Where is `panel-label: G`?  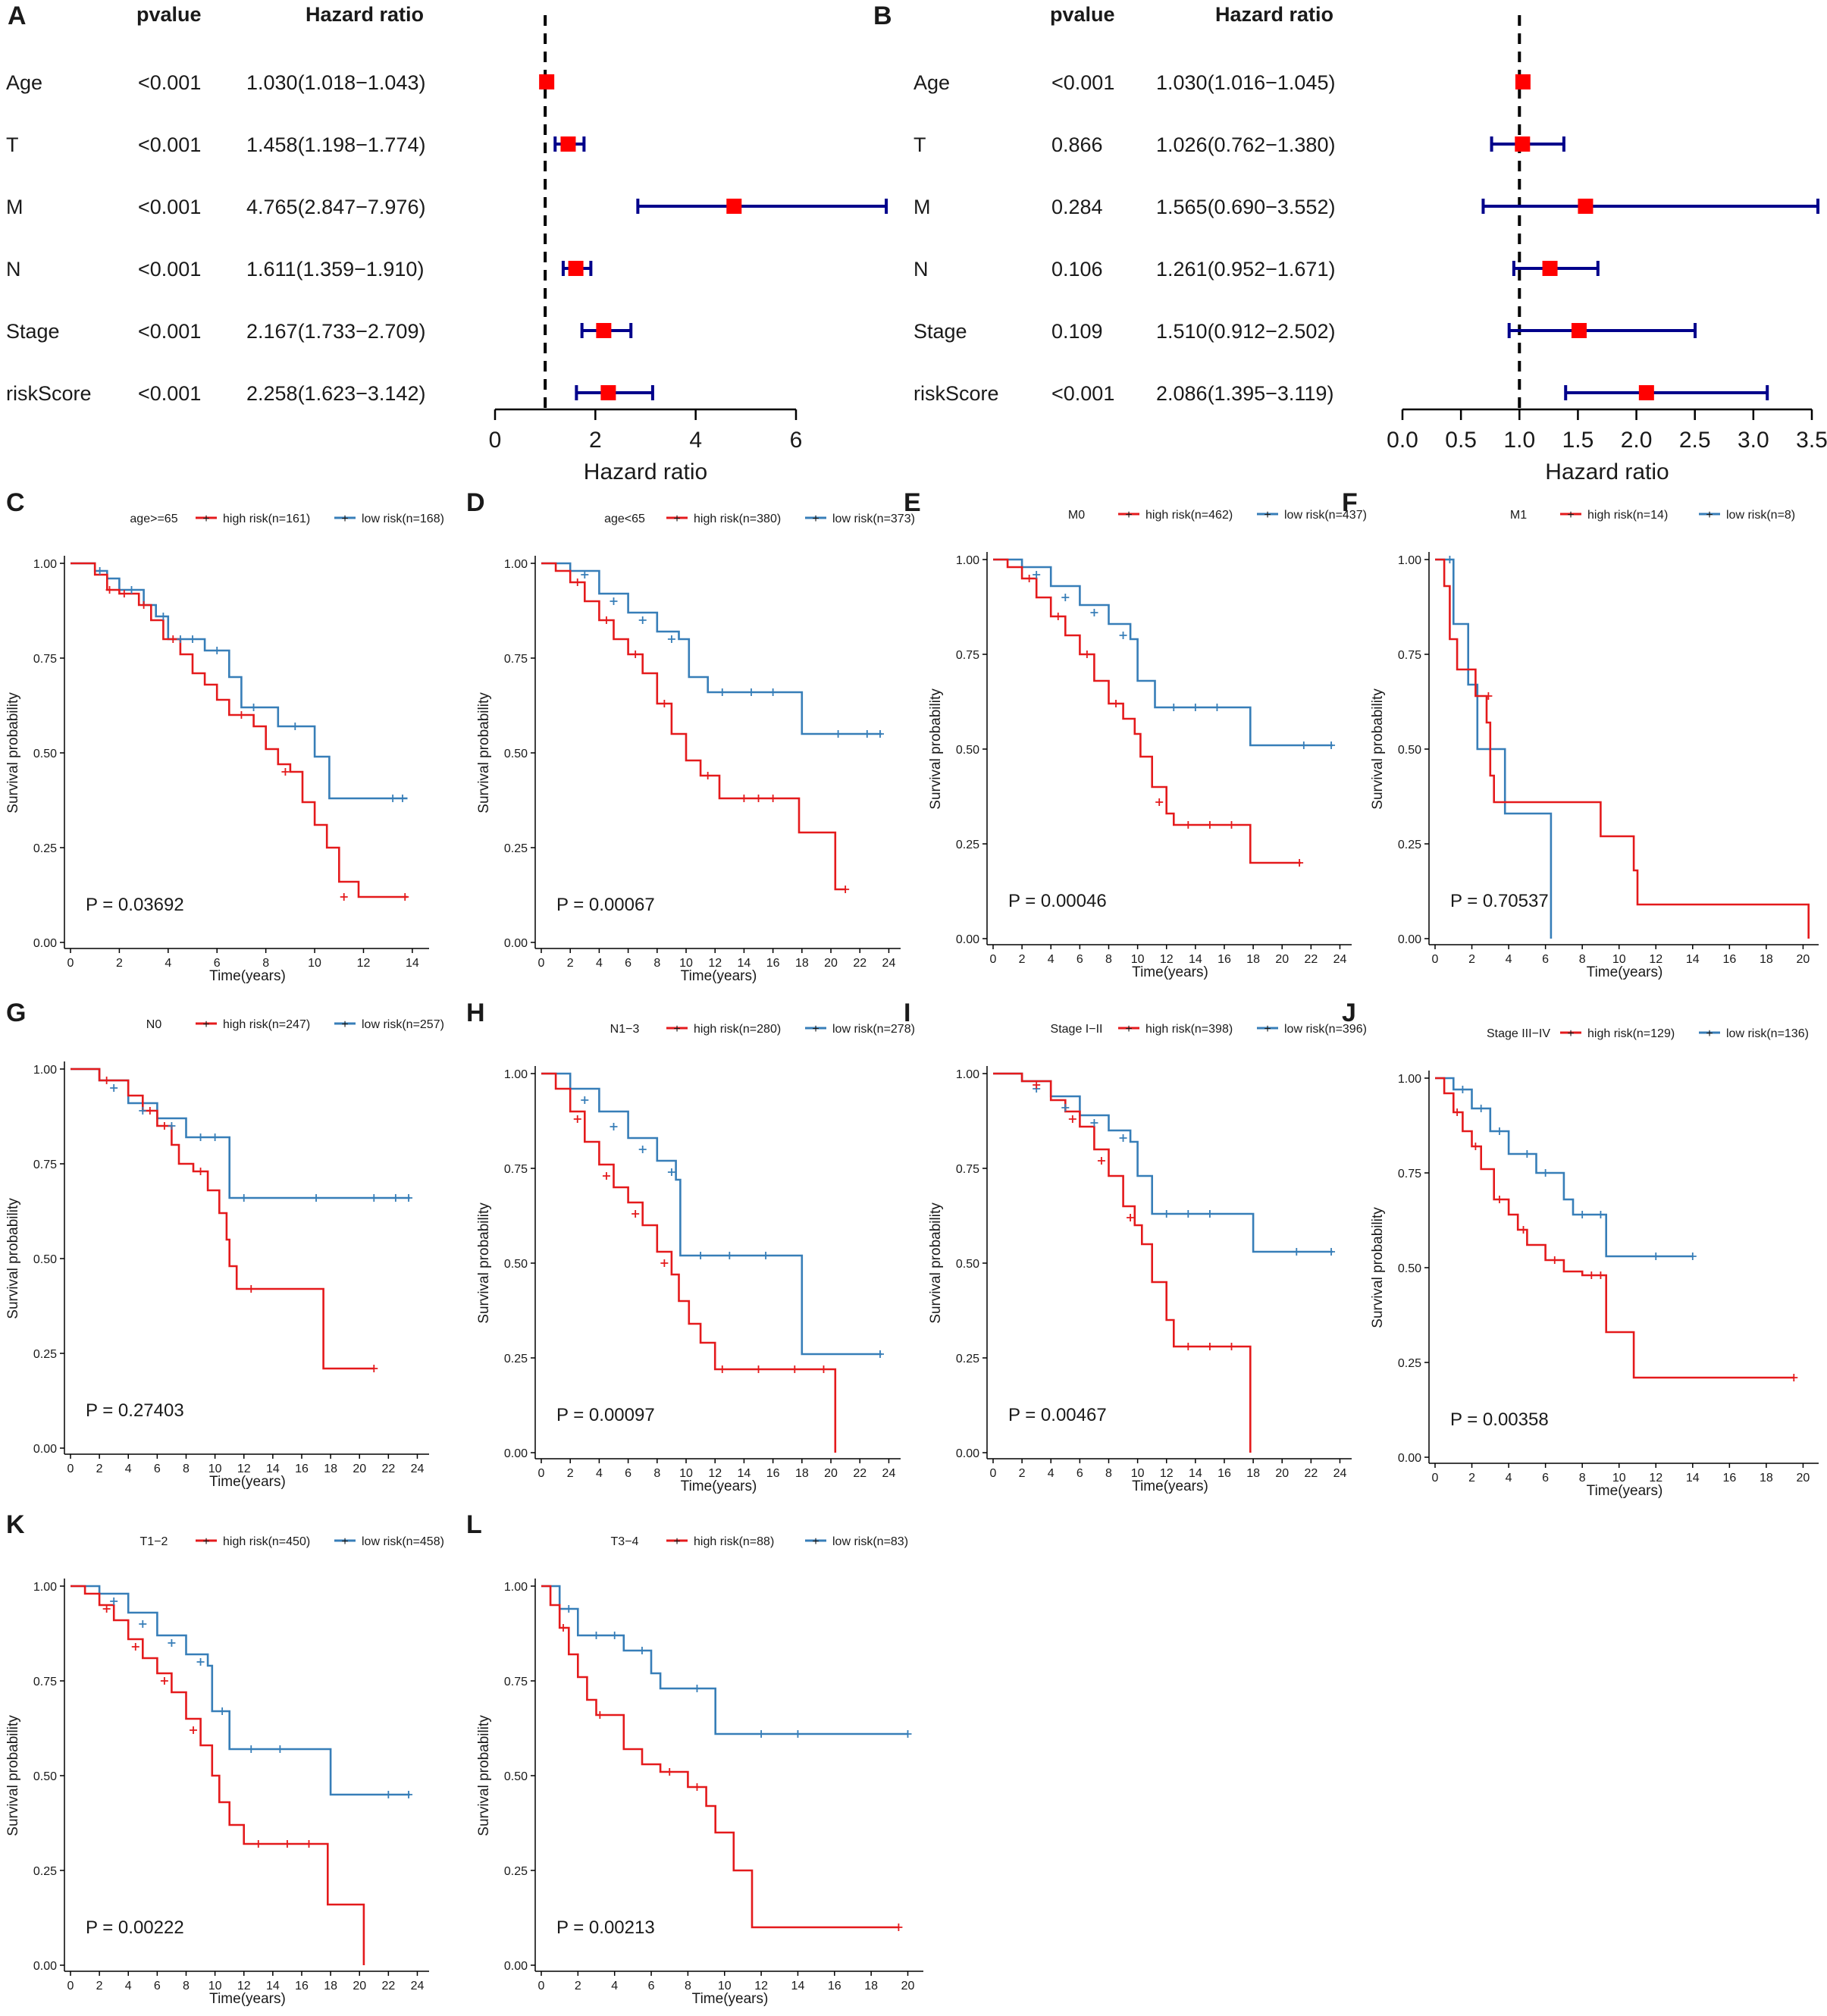
panel-label: G is located at coordinates (16, 1013).